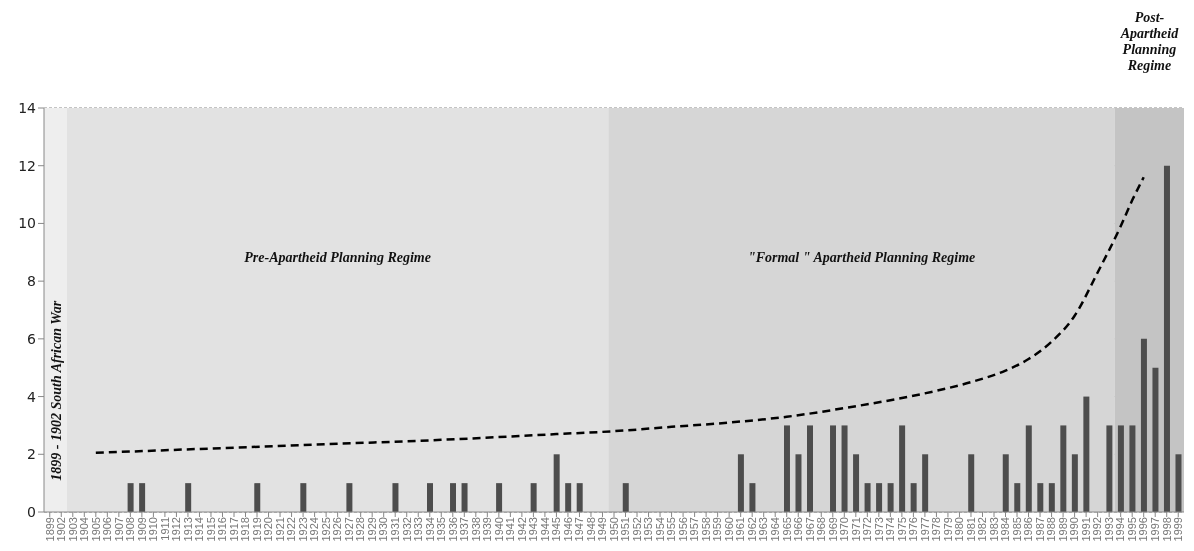  I want to click on band-label: "Formal " Apartheid Planning Regime, so click(861, 257).